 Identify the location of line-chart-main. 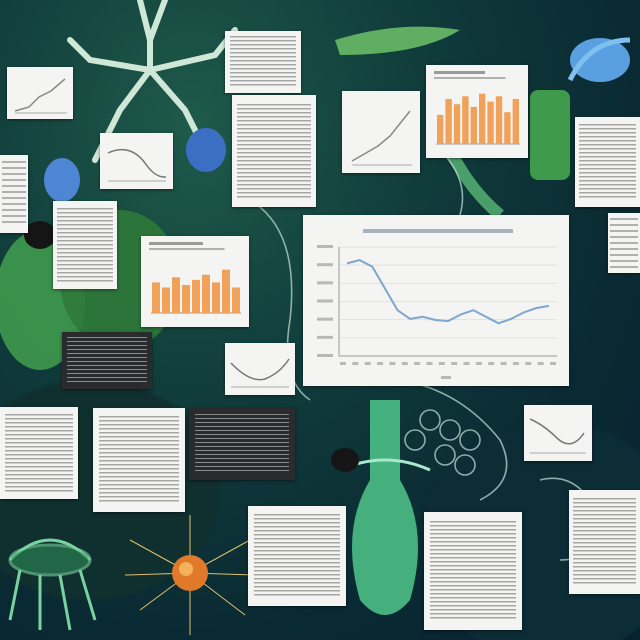
(437, 304).